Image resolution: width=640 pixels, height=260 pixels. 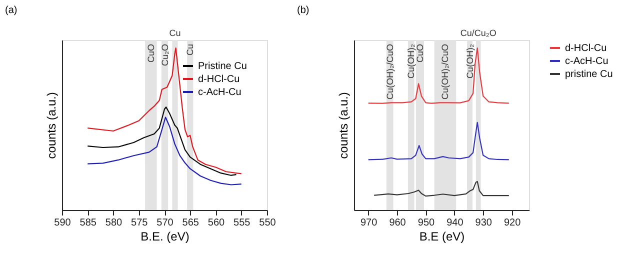 What do you see at coordinates (242, 223) in the screenshot?
I see `x-tick-label: 555` at bounding box center [242, 223].